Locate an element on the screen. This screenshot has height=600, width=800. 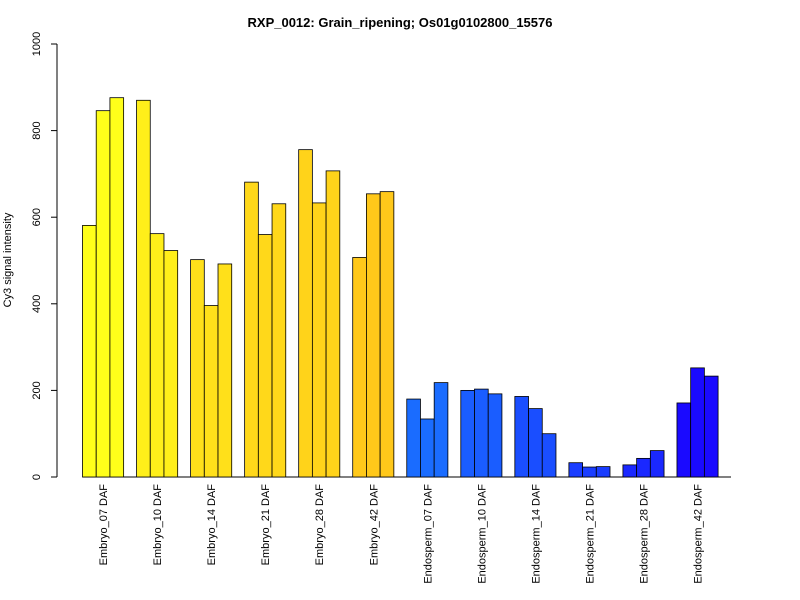
x-tick-label: Endosperm_07 DAF is located at coordinates (428, 534).